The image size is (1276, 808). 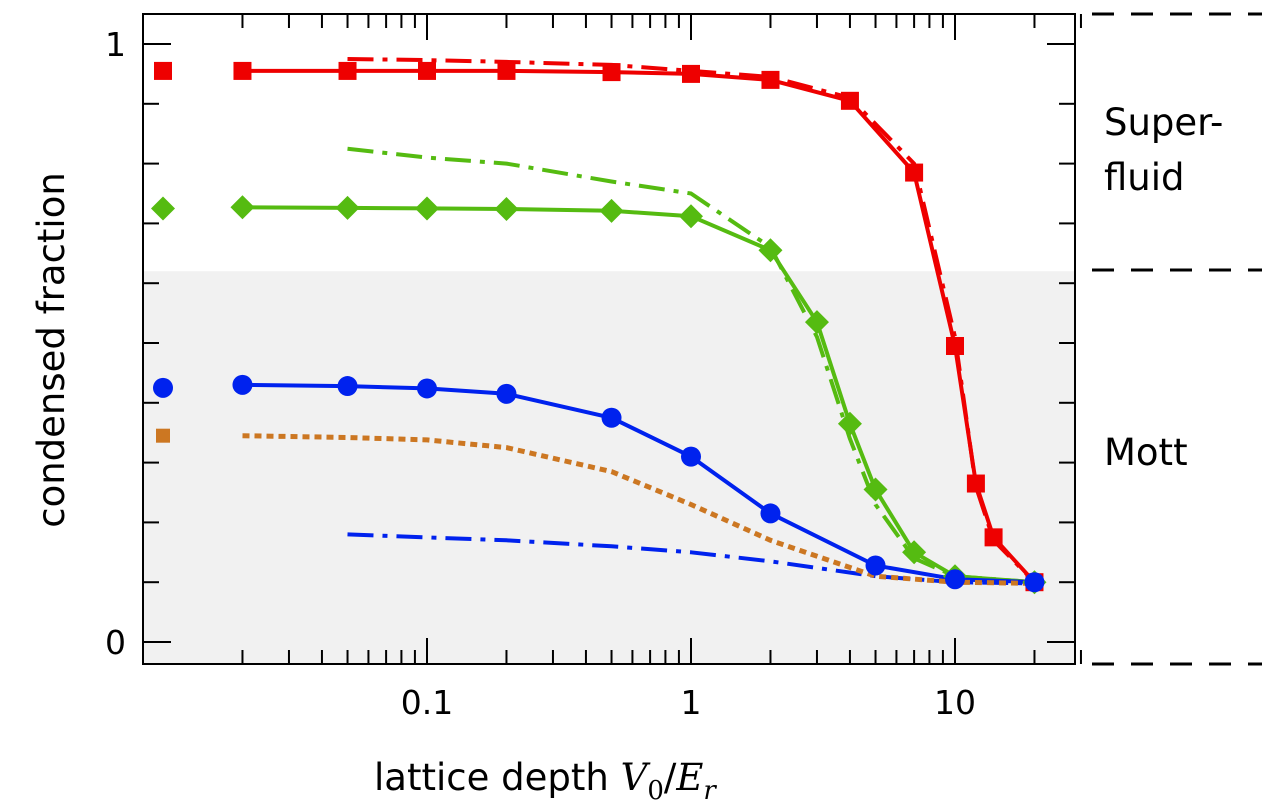 I want to click on mott-label: Mott, so click(x=1146, y=452).